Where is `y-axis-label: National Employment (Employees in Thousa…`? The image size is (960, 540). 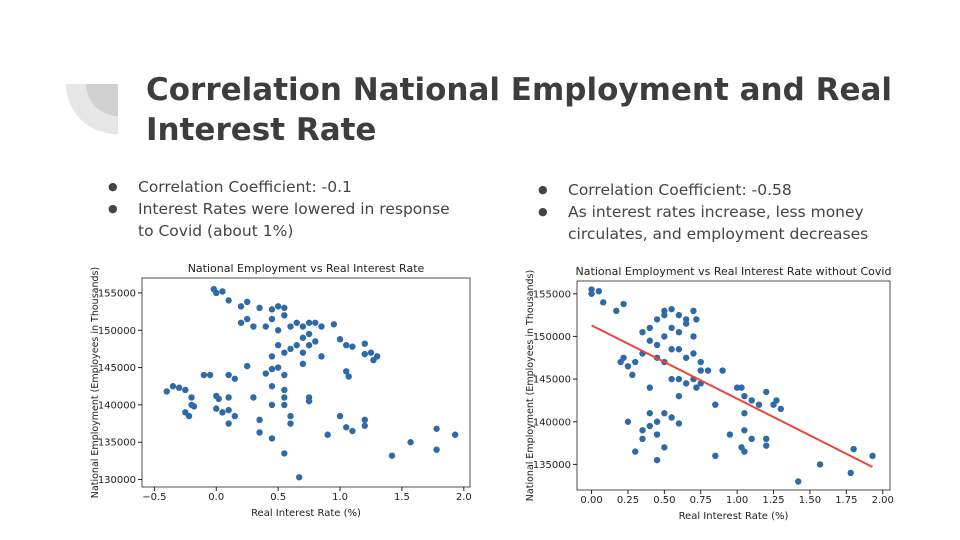 y-axis-label: National Employment (Employees in Thousa… is located at coordinates (95, 382).